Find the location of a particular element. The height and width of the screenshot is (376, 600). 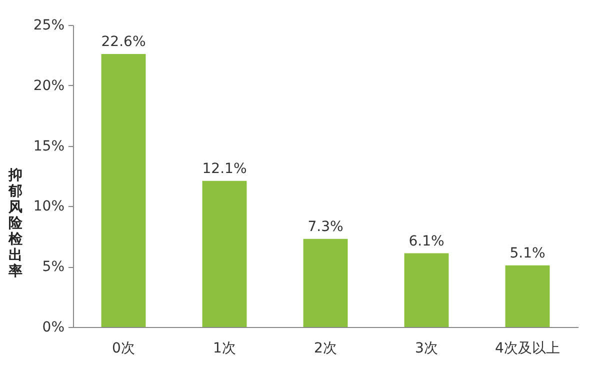

y-tick-label: 10% is located at coordinates (48, 206).